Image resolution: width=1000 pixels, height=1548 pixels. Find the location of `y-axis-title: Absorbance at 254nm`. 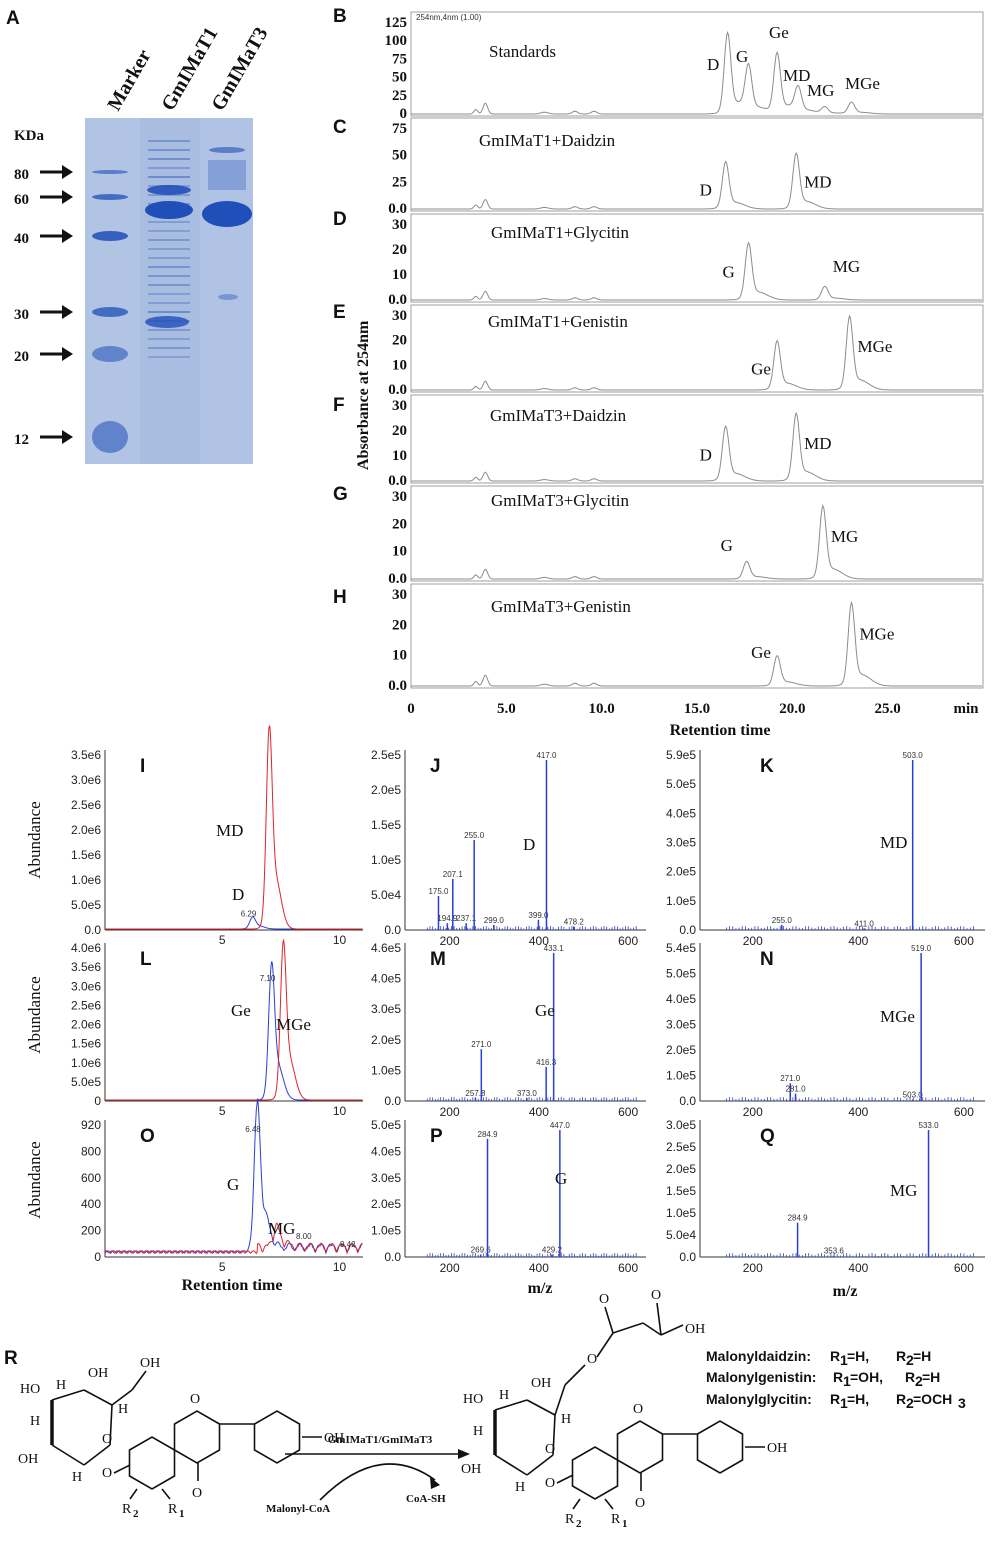

y-axis-title: Absorbance at 254nm is located at coordinates (363, 395).